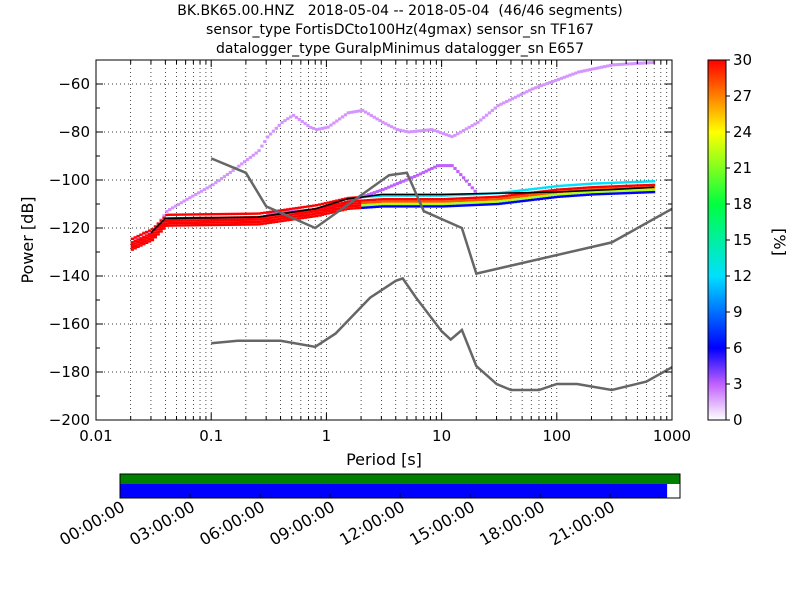 The image size is (800, 600). Describe the element at coordinates (400, 479) in the screenshot. I see `data-coverage-bar` at that location.